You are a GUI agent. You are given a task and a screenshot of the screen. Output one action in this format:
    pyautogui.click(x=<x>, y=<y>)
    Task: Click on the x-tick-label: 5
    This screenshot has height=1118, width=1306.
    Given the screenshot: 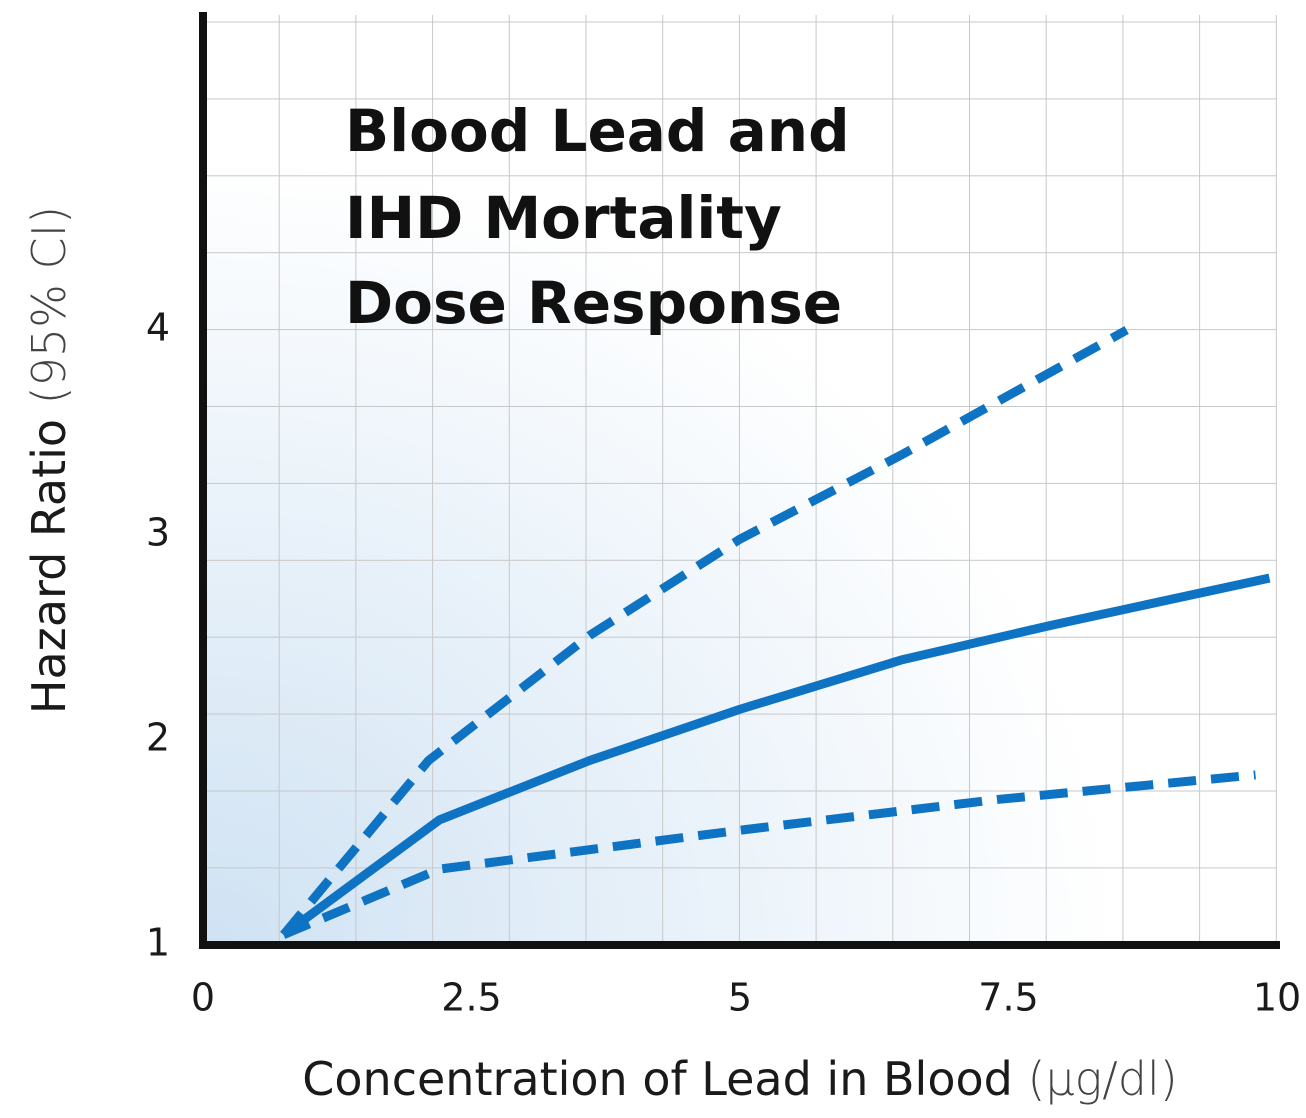 What is the action you would take?
    pyautogui.click(x=740, y=998)
    